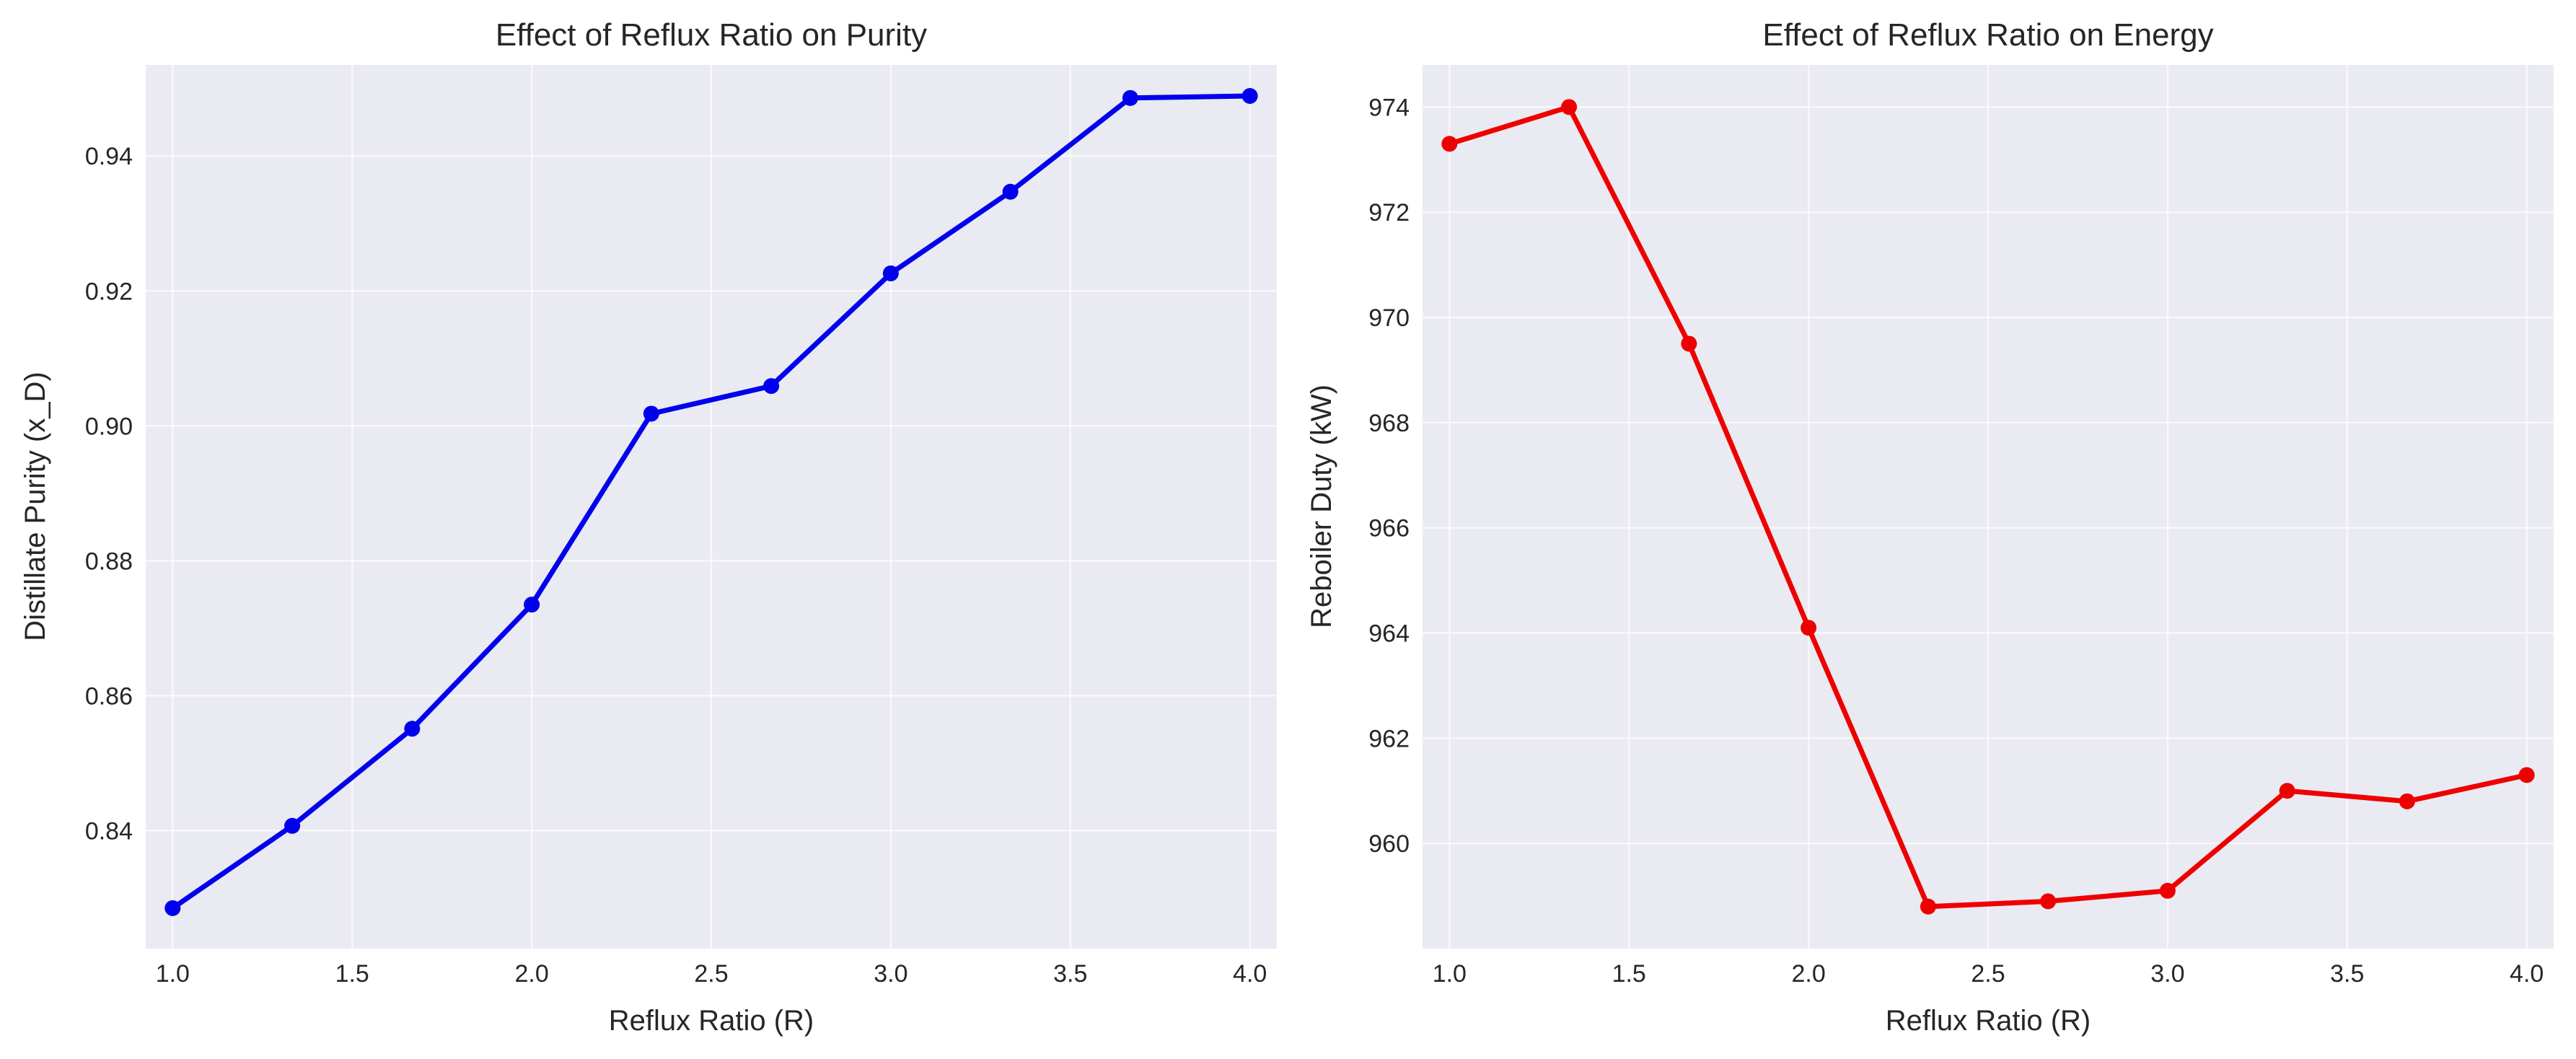 The image size is (2576, 1059). I want to click on y-tick-label: 960, so click(1389, 844).